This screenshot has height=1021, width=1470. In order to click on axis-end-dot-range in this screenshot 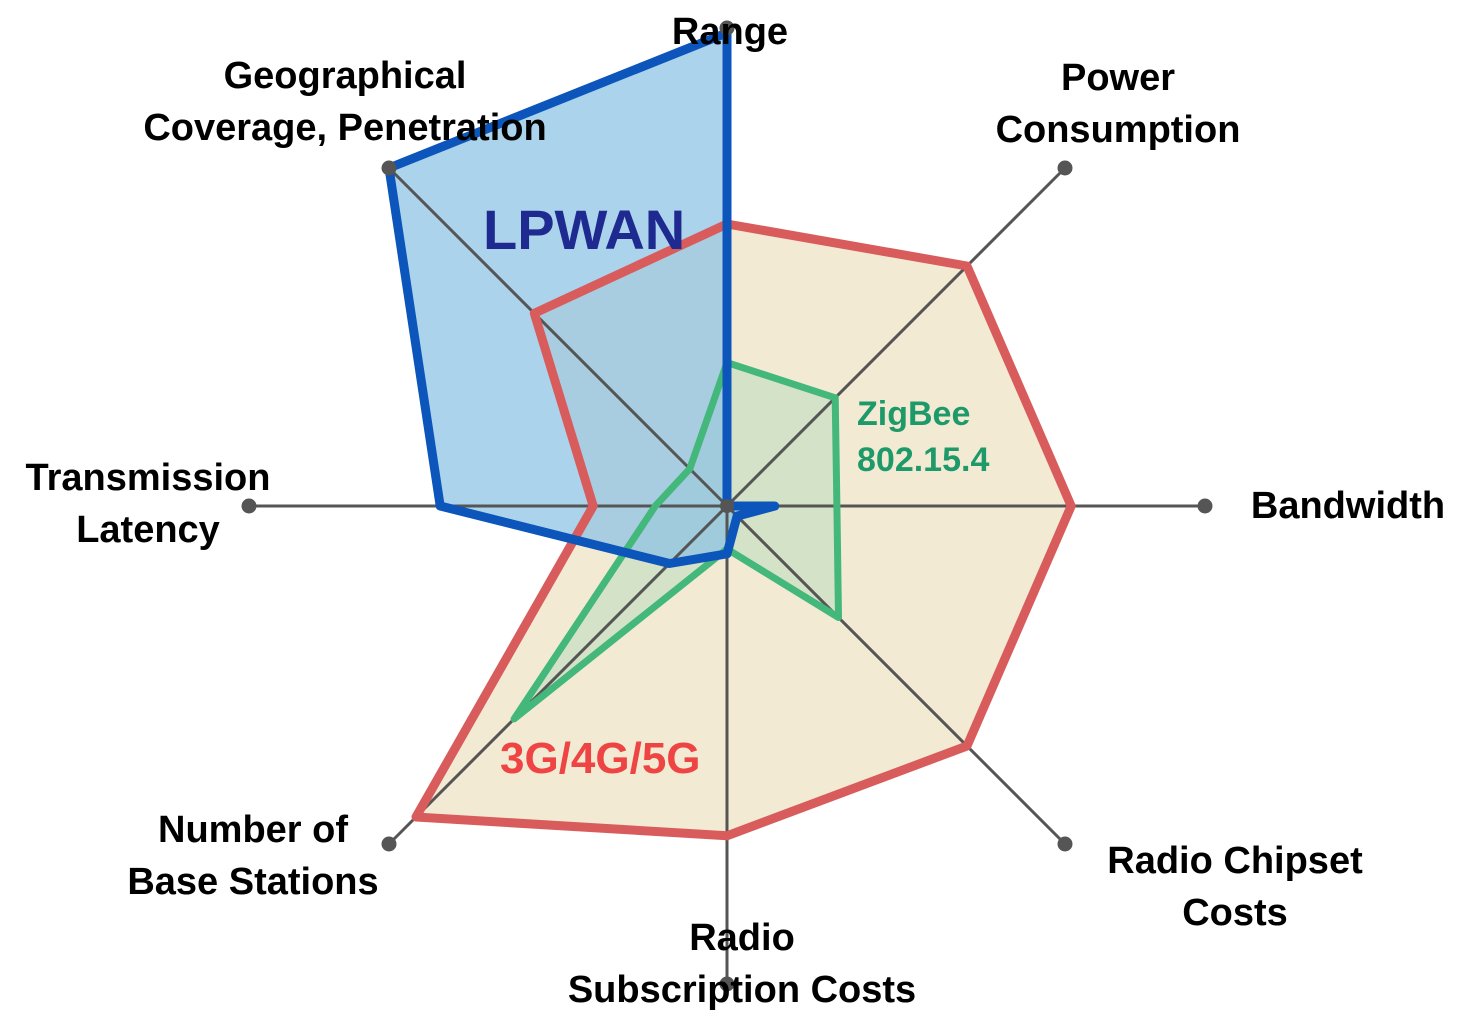, I will do `click(727, 28)`.